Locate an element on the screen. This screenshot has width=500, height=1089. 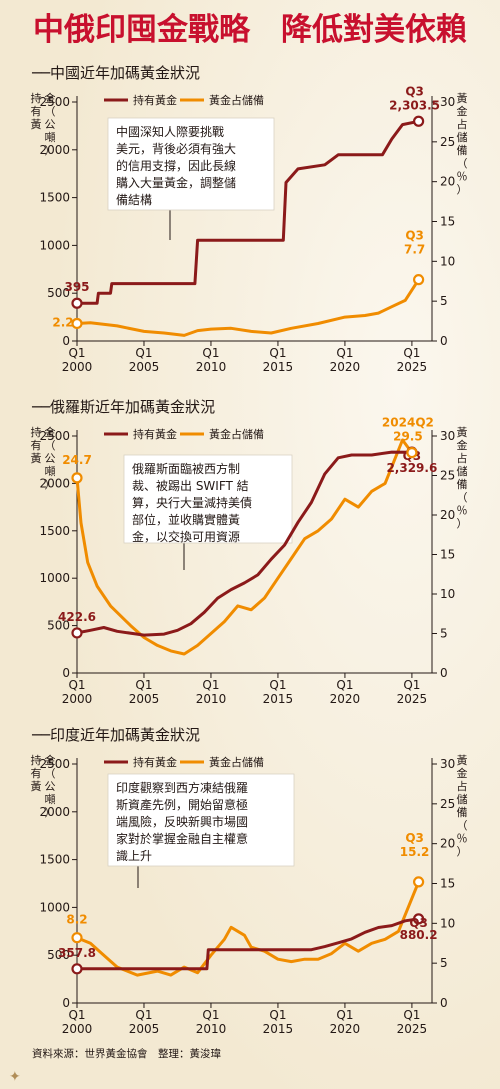
main-title: 中俄印囤金戰略 降低對美依賴 is located at coordinates (250, 30).